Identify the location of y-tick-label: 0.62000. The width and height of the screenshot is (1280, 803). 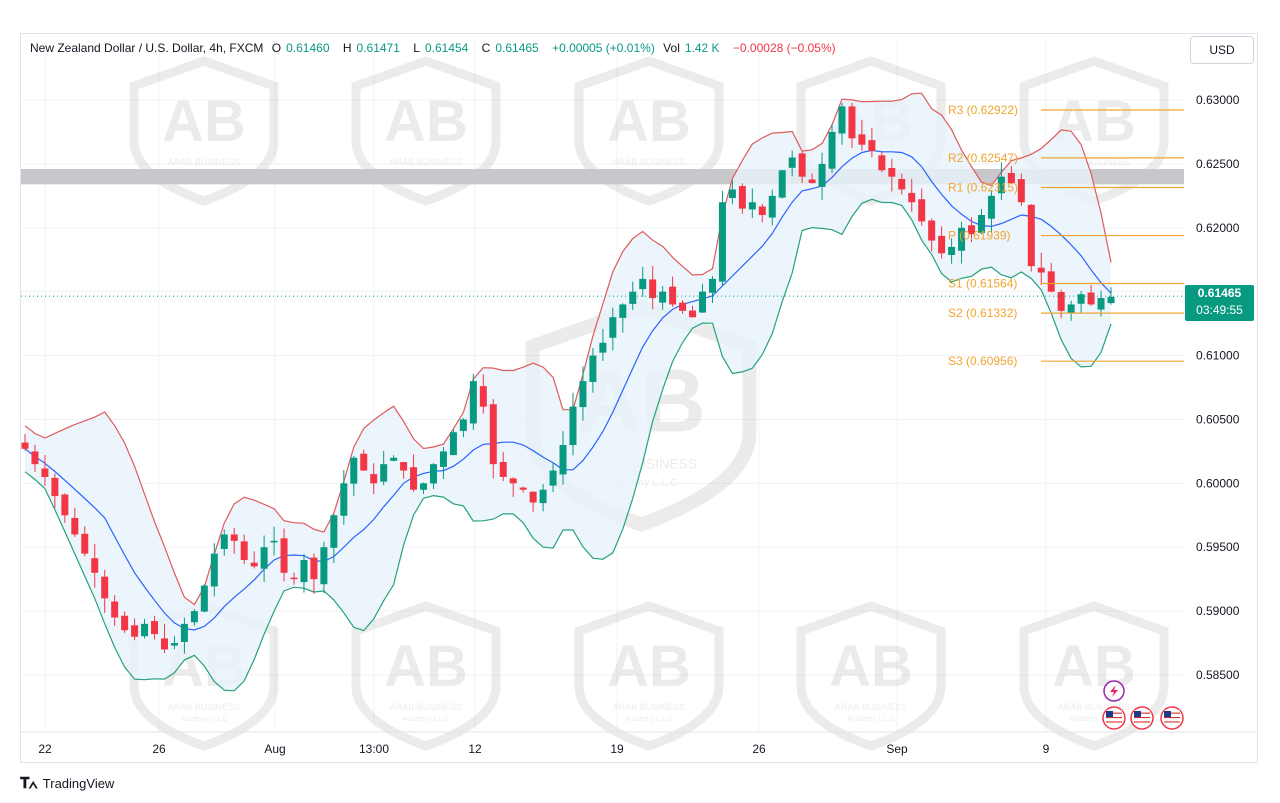
(1218, 228).